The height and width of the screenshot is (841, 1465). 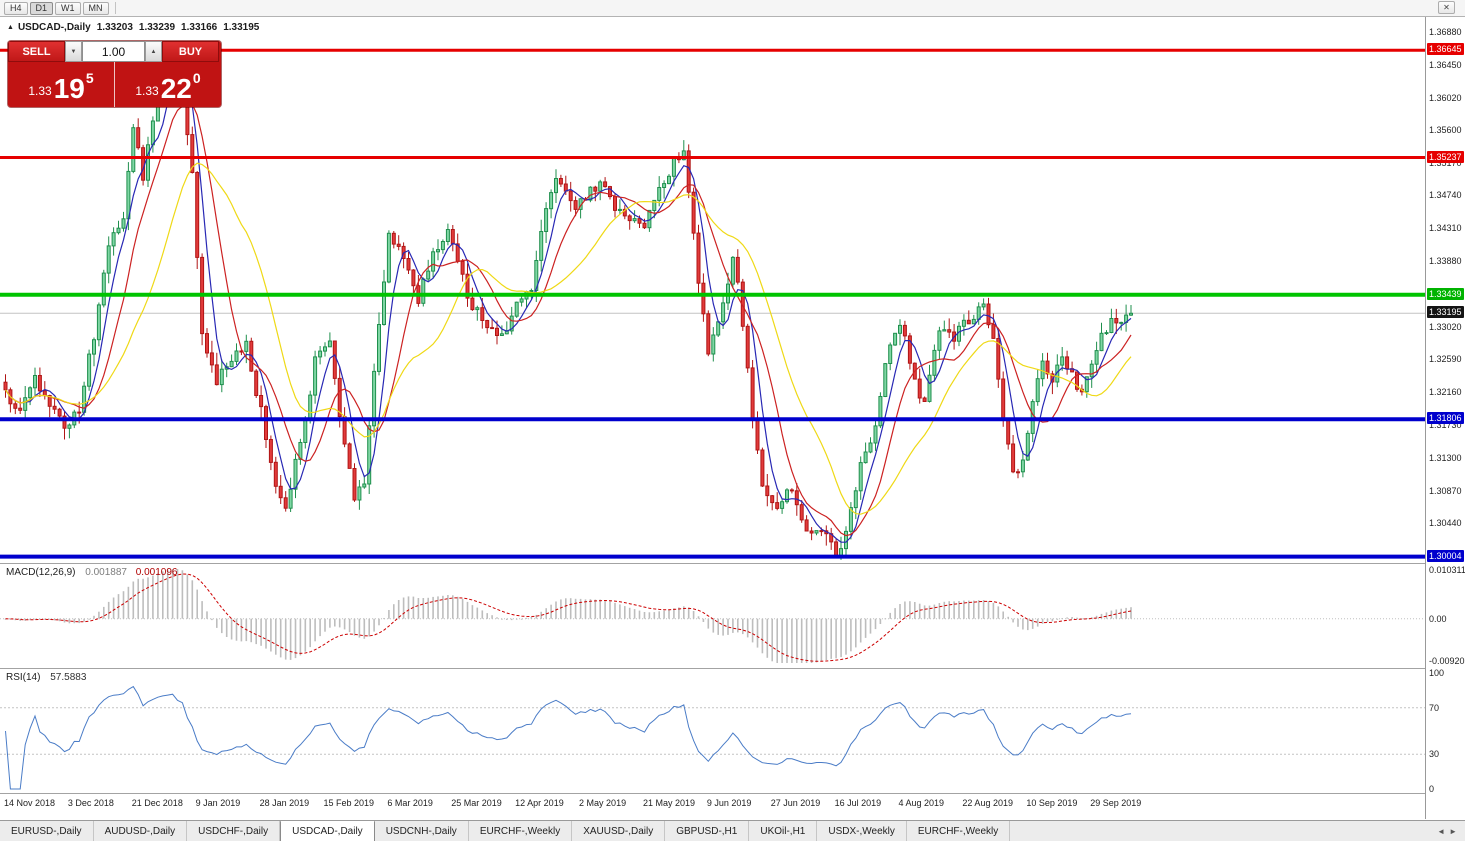 What do you see at coordinates (68, 8) in the screenshot?
I see `timeframe-button-w1: W1` at bounding box center [68, 8].